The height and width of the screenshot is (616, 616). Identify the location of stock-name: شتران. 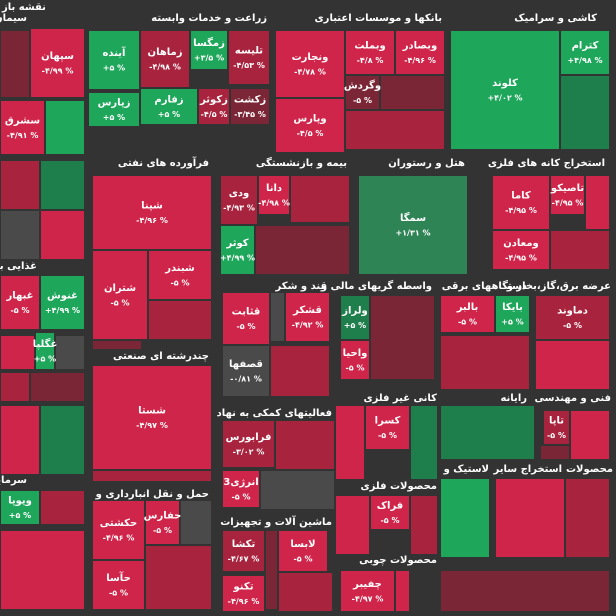
(120, 288).